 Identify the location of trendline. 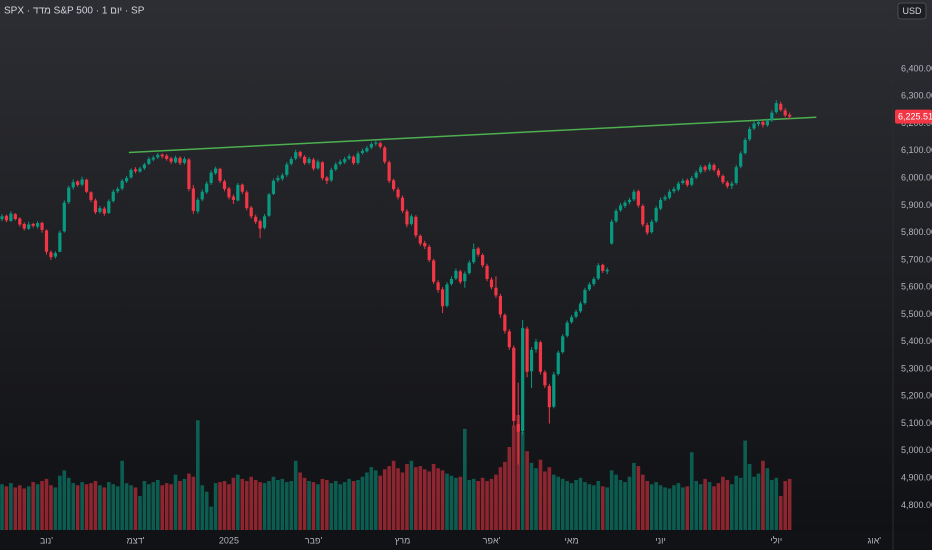
(472, 135).